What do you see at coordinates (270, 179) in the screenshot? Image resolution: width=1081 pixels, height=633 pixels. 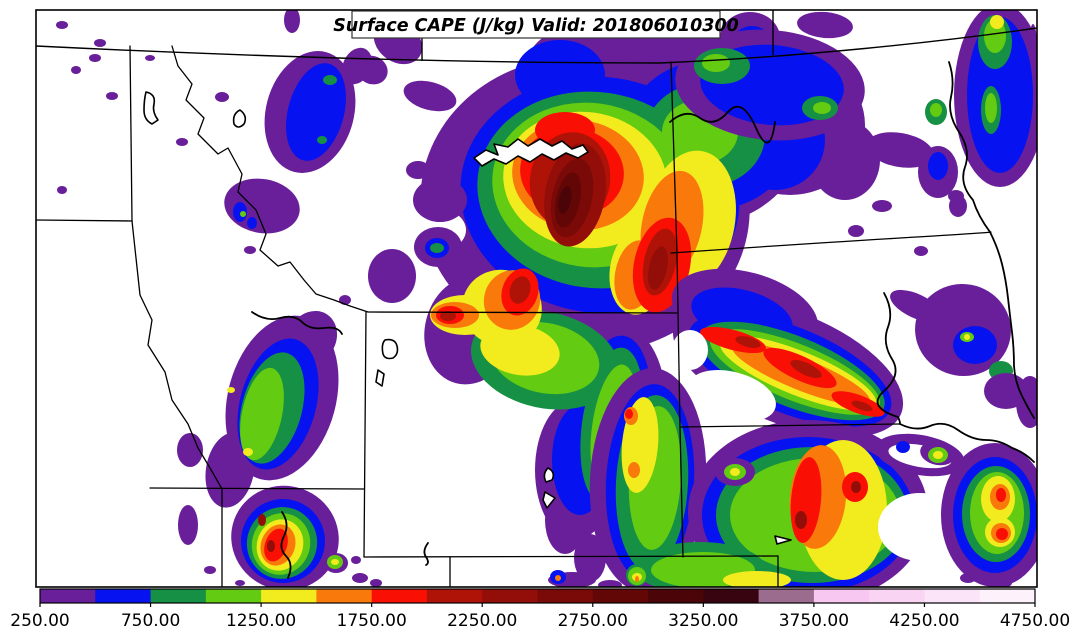 I see `id-mt-border` at bounding box center [270, 179].